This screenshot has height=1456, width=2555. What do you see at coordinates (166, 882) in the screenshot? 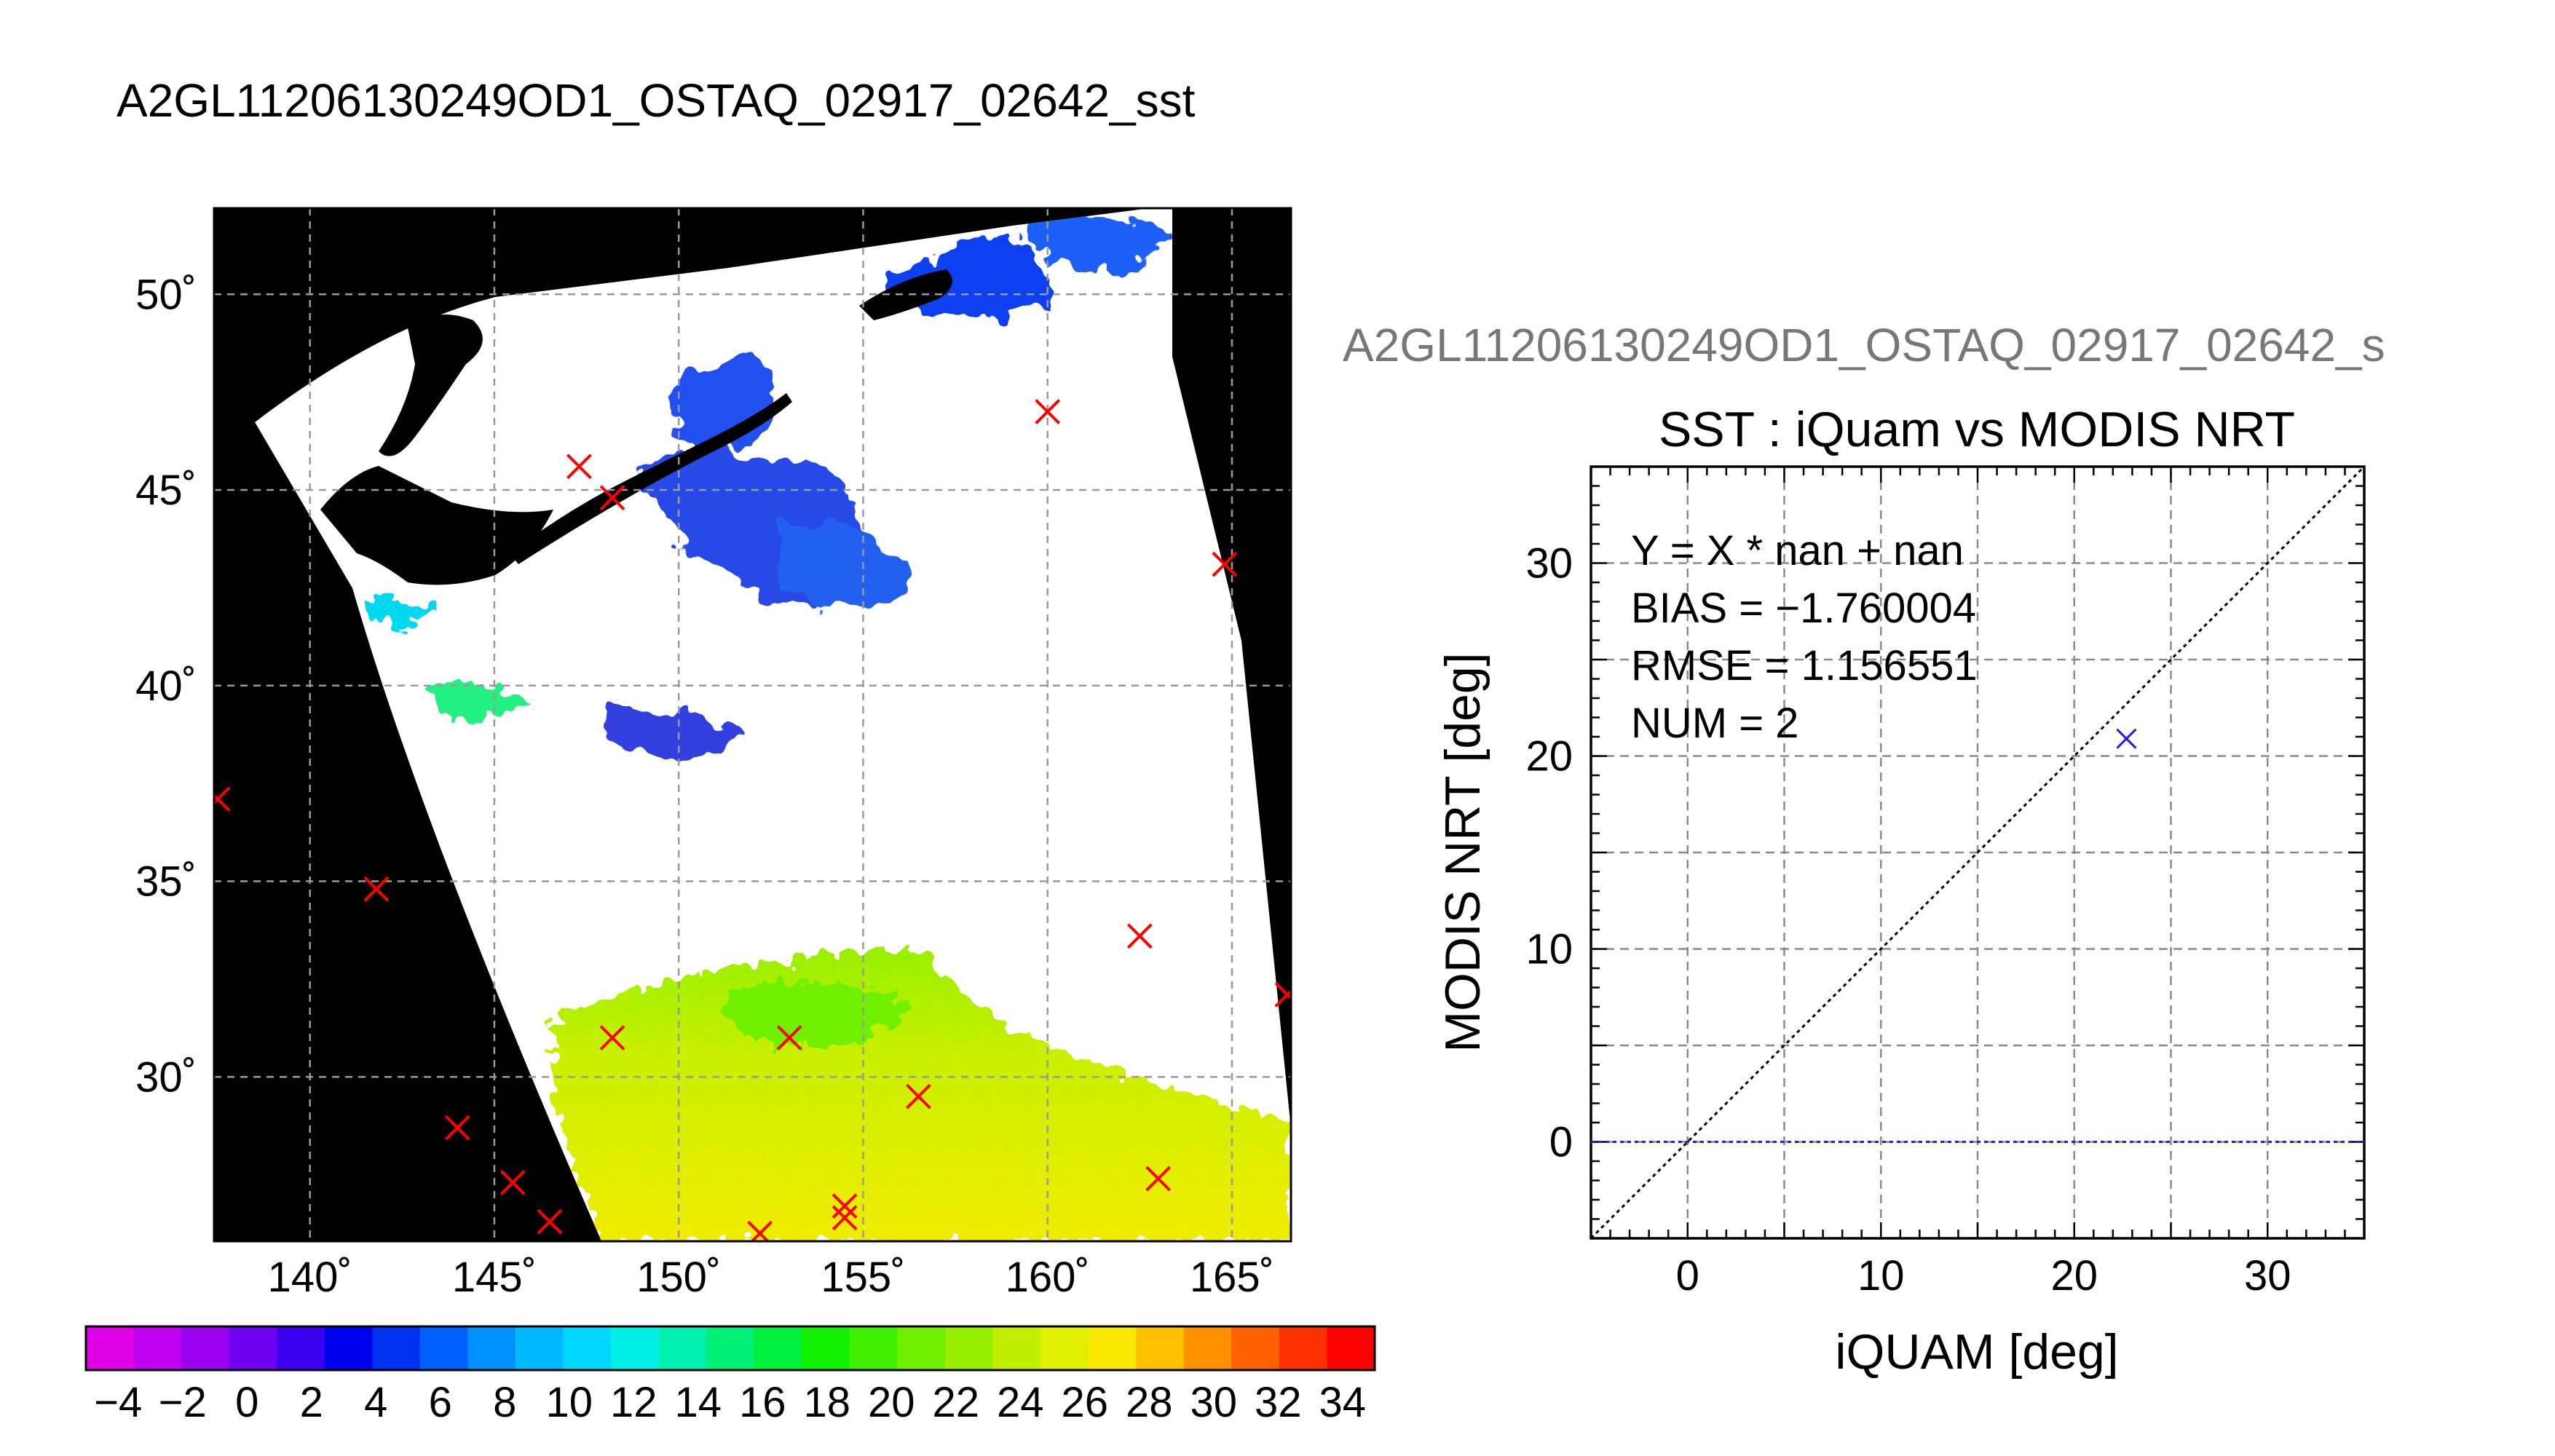
I see `map-lat-label: 35˚` at bounding box center [166, 882].